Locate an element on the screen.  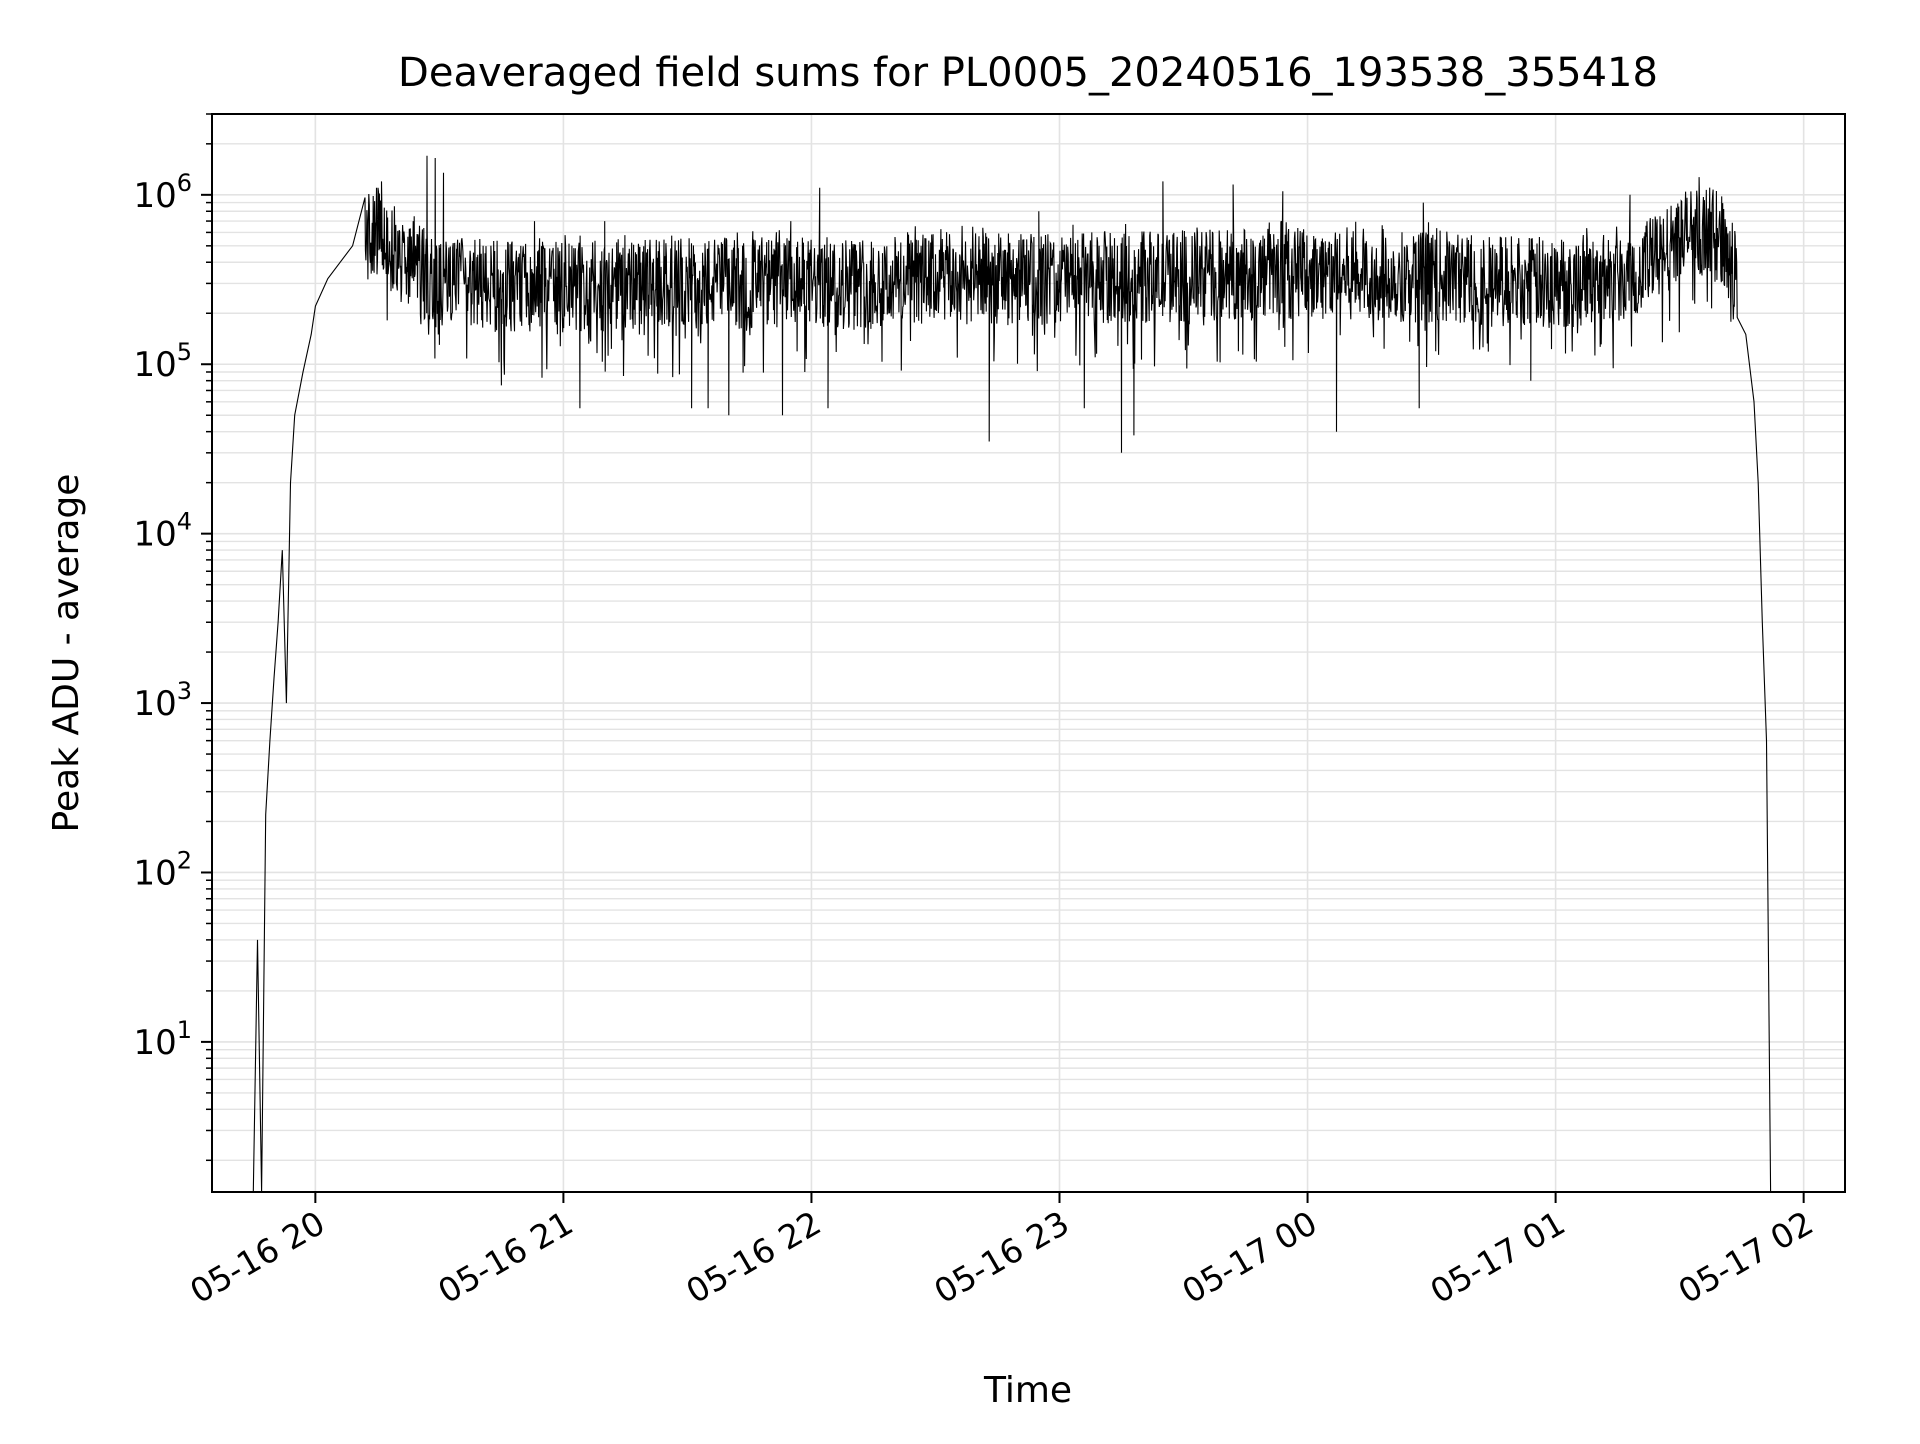
y-tick-label: 10⁴ is located at coordinates (162, 531).